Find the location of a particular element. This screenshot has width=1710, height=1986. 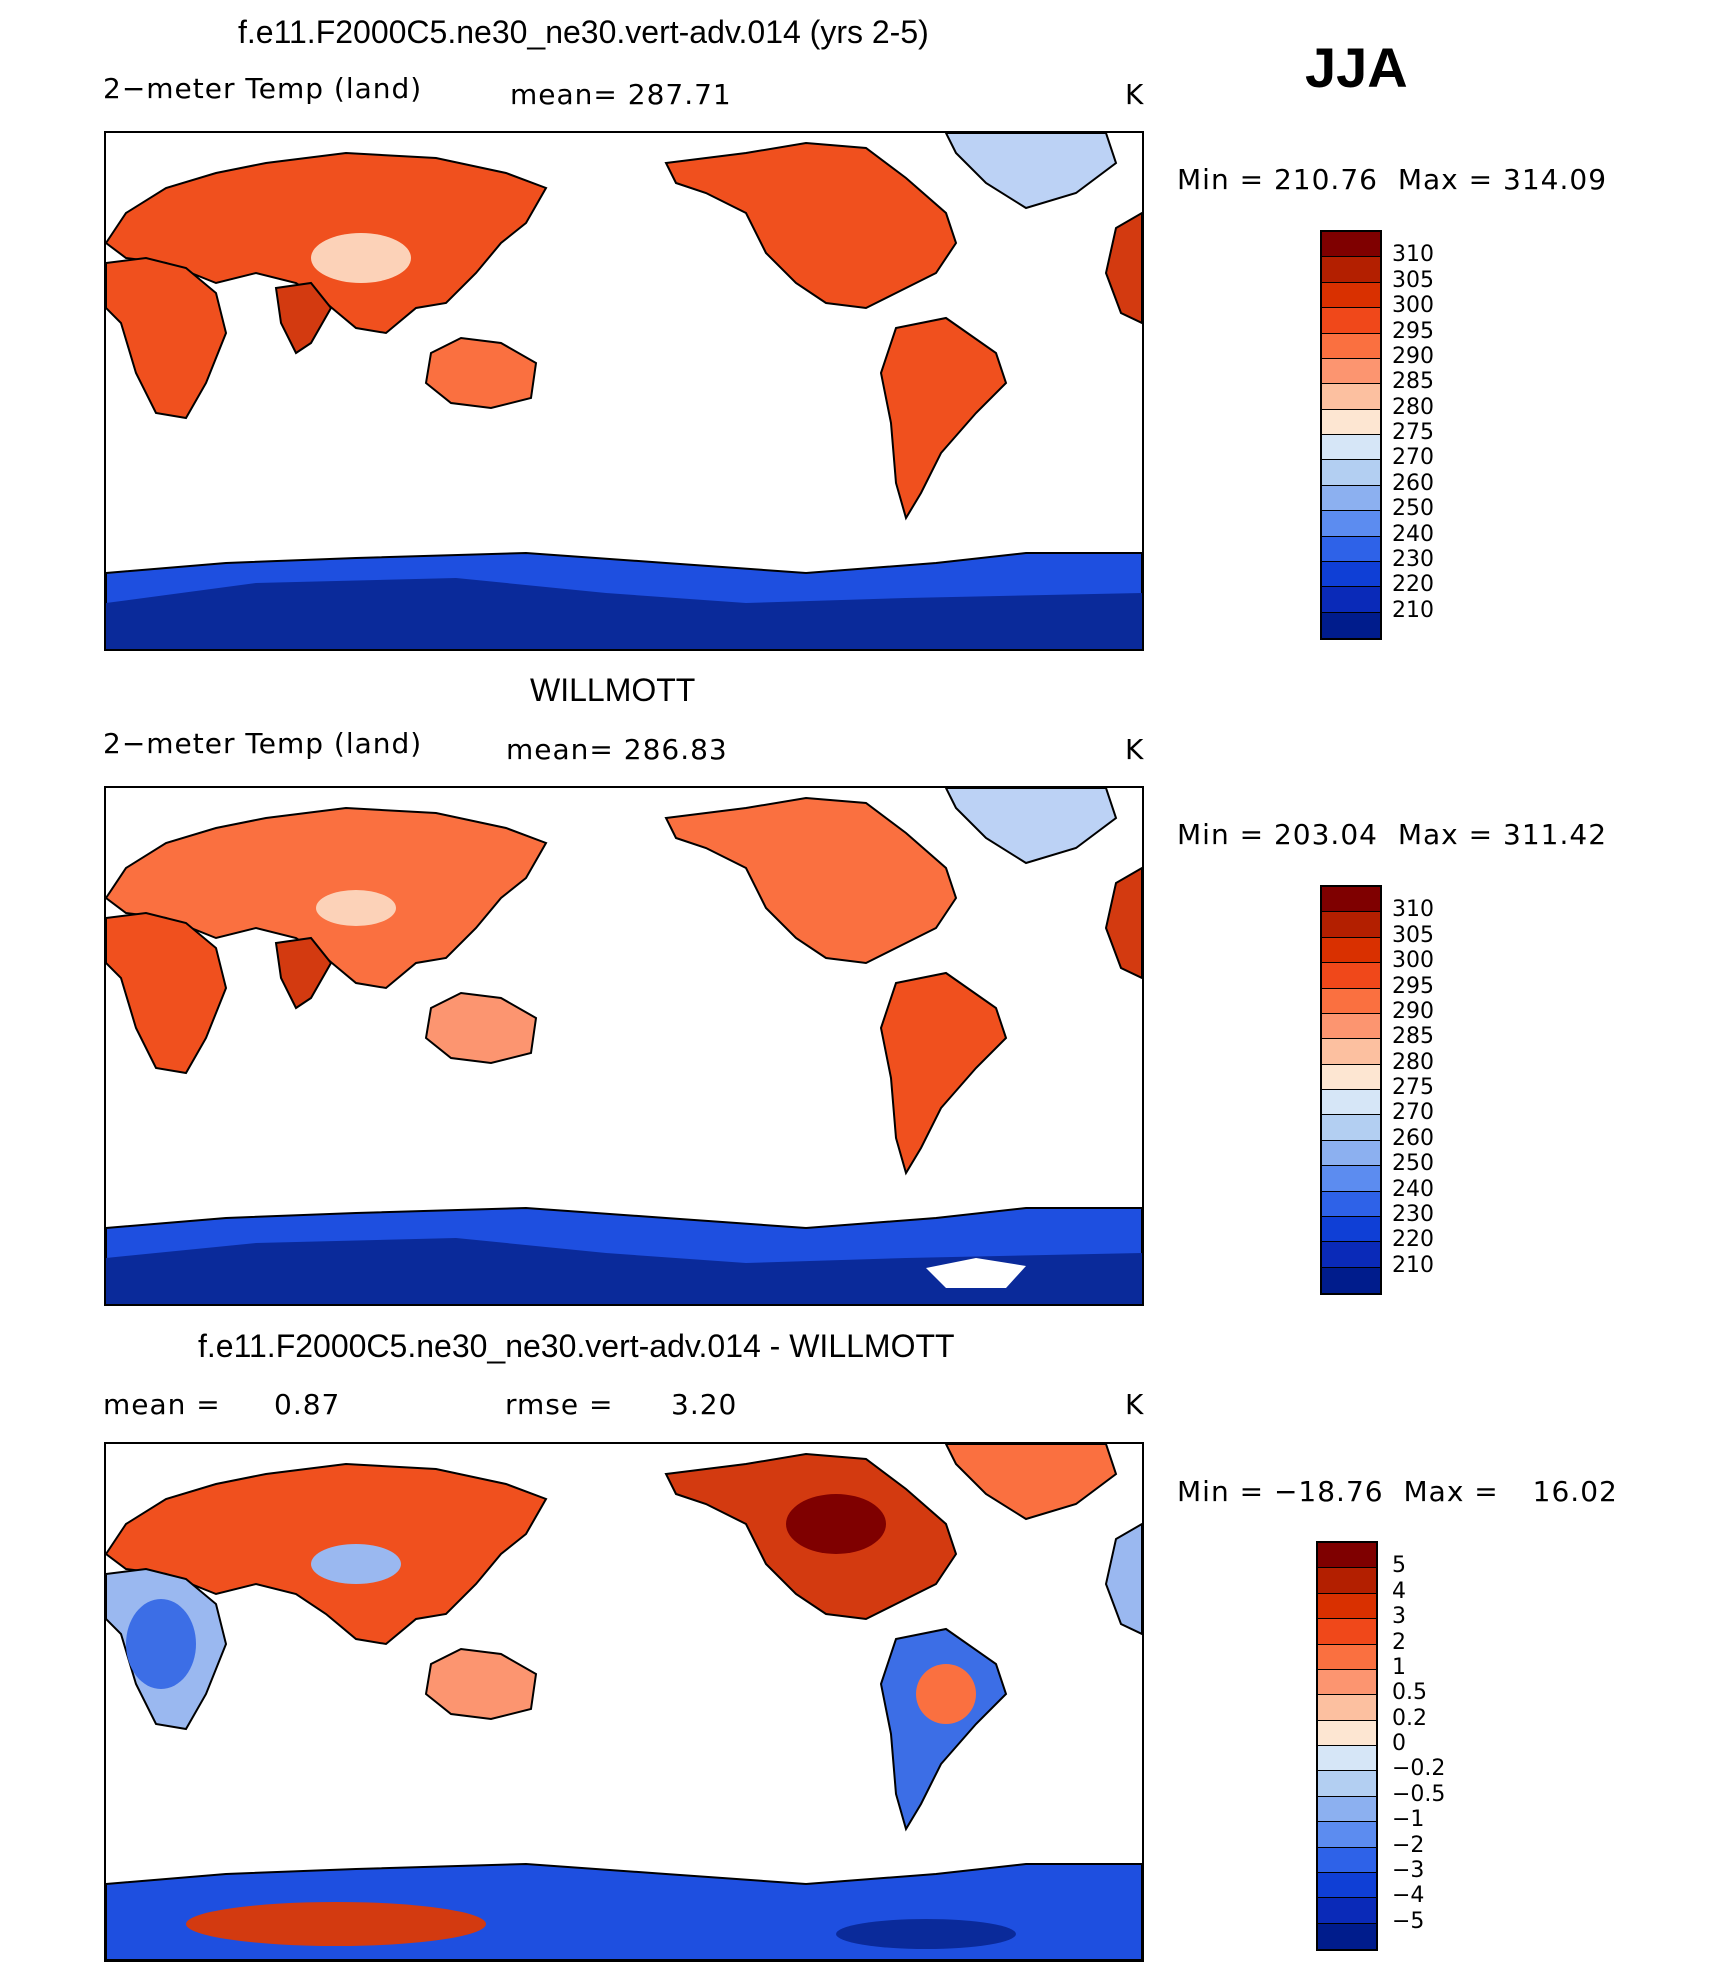

colorbar-level-label: 290 is located at coordinates (1413, 1011).